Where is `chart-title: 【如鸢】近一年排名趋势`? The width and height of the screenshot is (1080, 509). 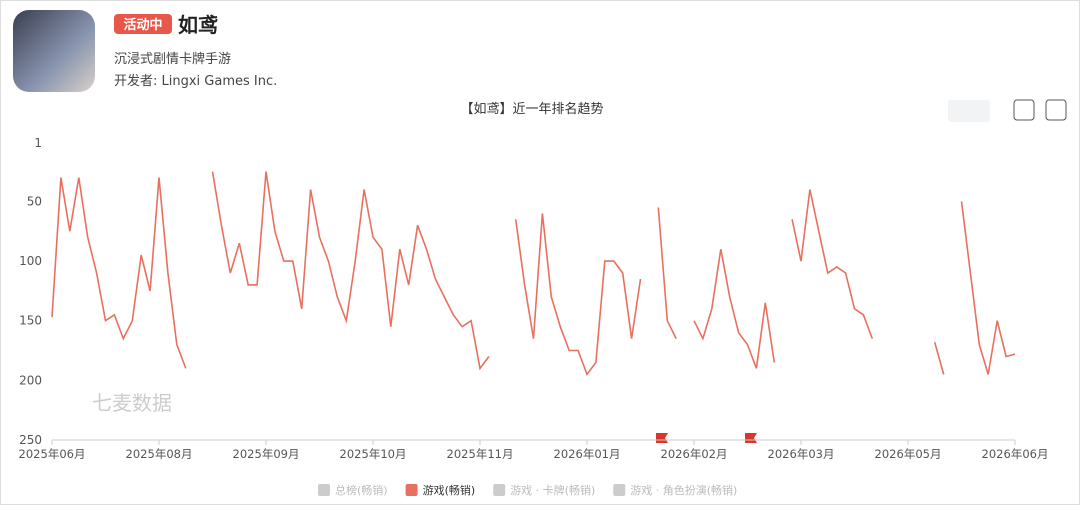 chart-title: 【如鸢】近一年排名趋势 is located at coordinates (531, 109).